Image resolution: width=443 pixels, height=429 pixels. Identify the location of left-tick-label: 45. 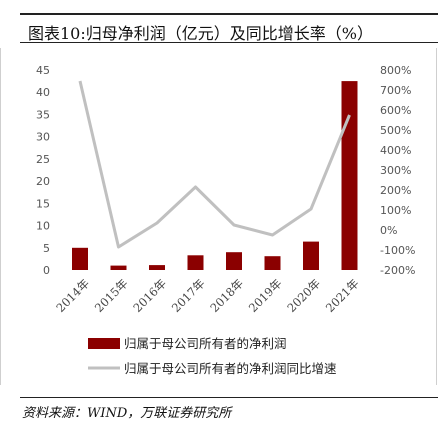
(43, 70).